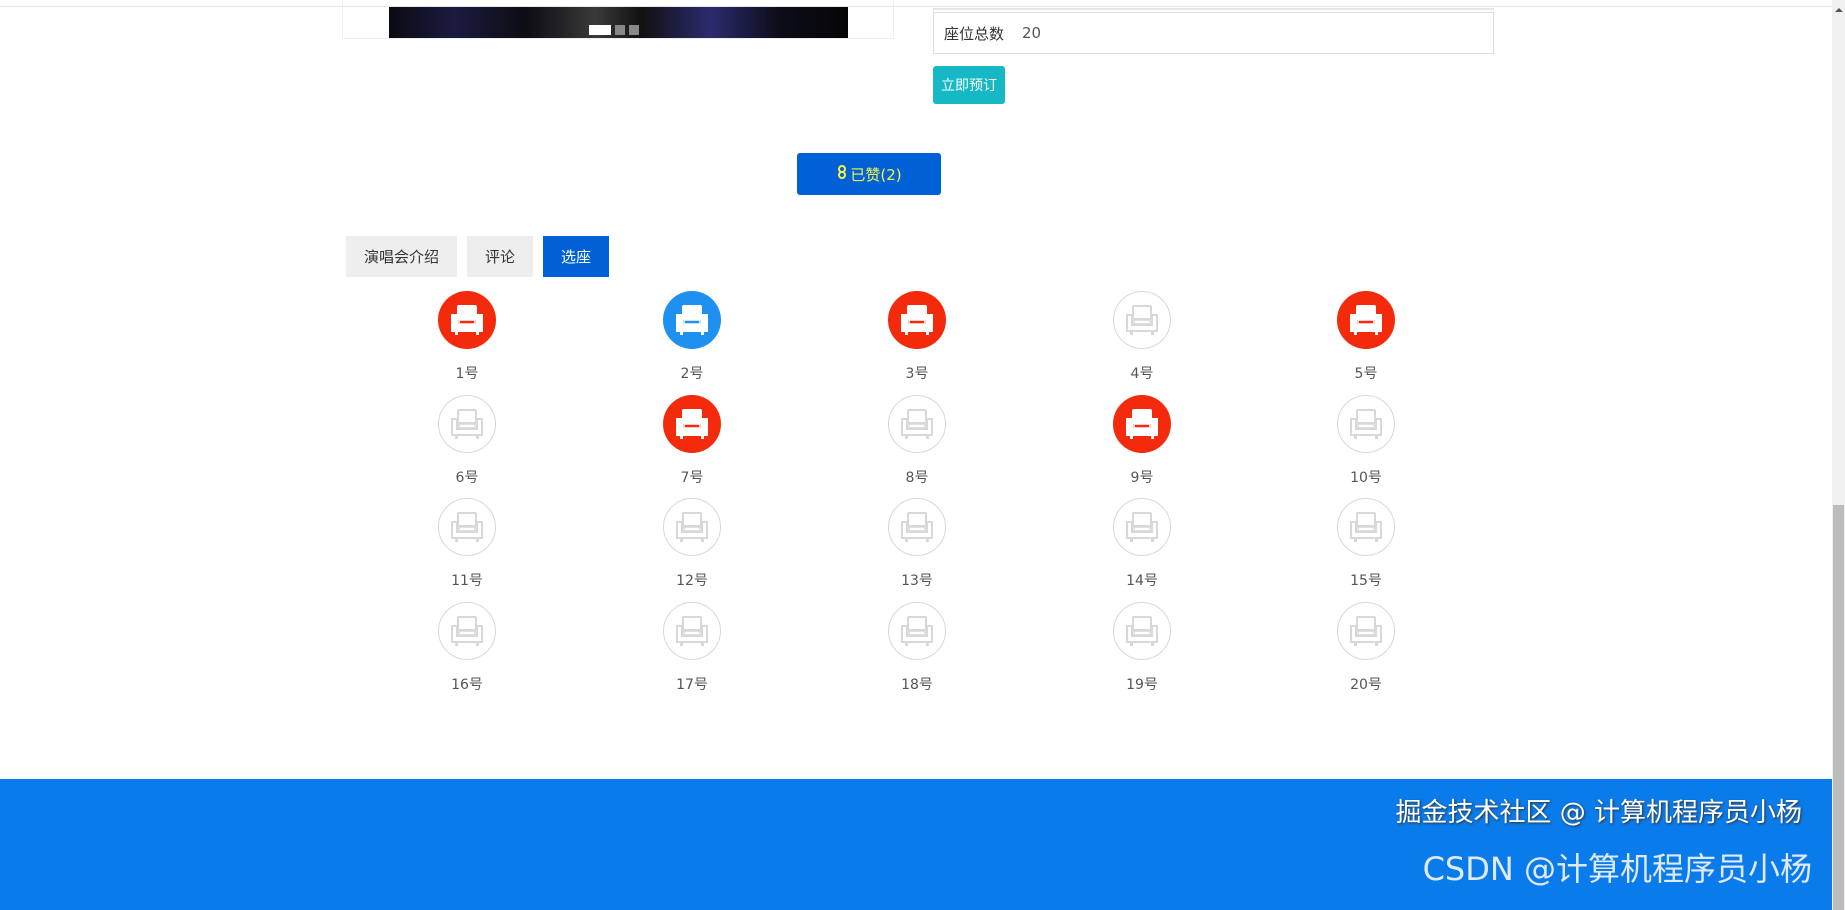 Image resolution: width=1845 pixels, height=910 pixels. What do you see at coordinates (969, 85) in the screenshot?
I see `book-now-button: 立即预订` at bounding box center [969, 85].